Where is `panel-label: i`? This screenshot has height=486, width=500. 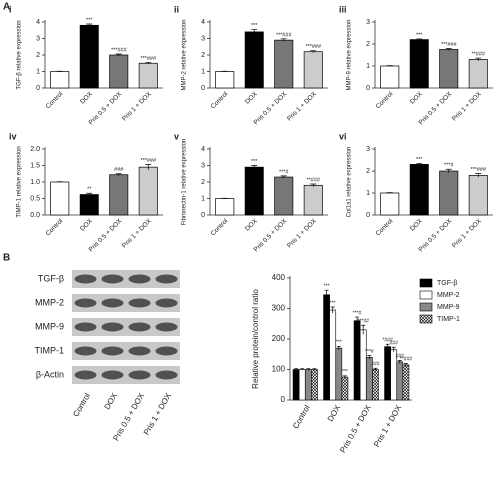
panel-label: i is located at coordinates (10, 9).